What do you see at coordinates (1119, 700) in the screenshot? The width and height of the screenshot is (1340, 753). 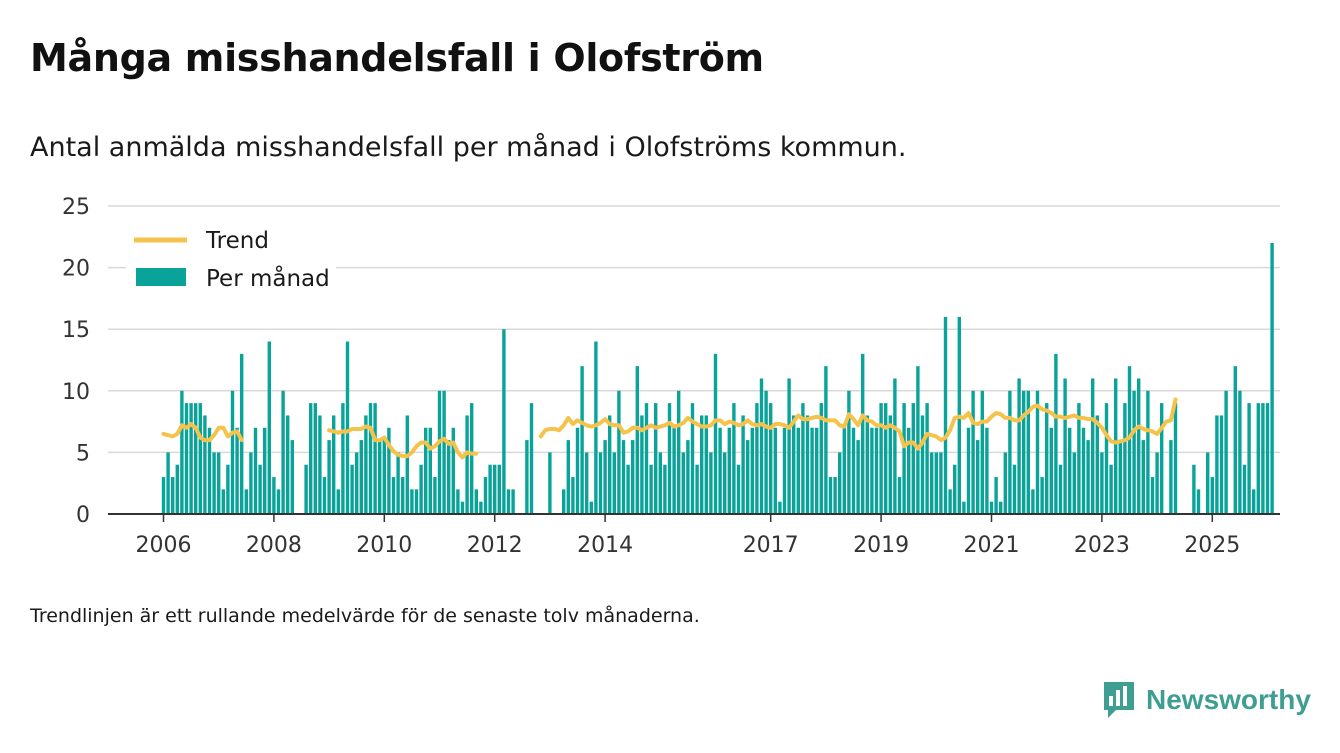 I see `newsworthy-logo-icon` at bounding box center [1119, 700].